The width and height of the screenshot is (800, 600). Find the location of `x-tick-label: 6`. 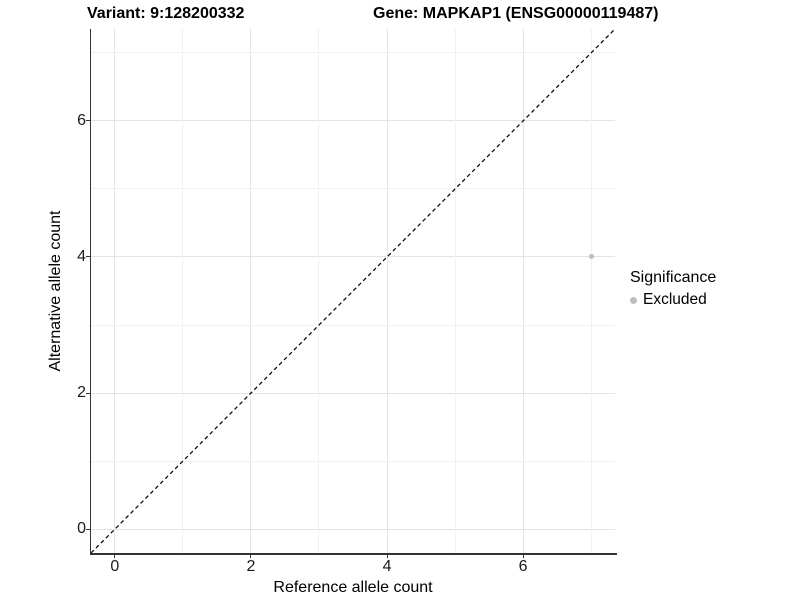

x-tick-label: 6 is located at coordinates (523, 566).